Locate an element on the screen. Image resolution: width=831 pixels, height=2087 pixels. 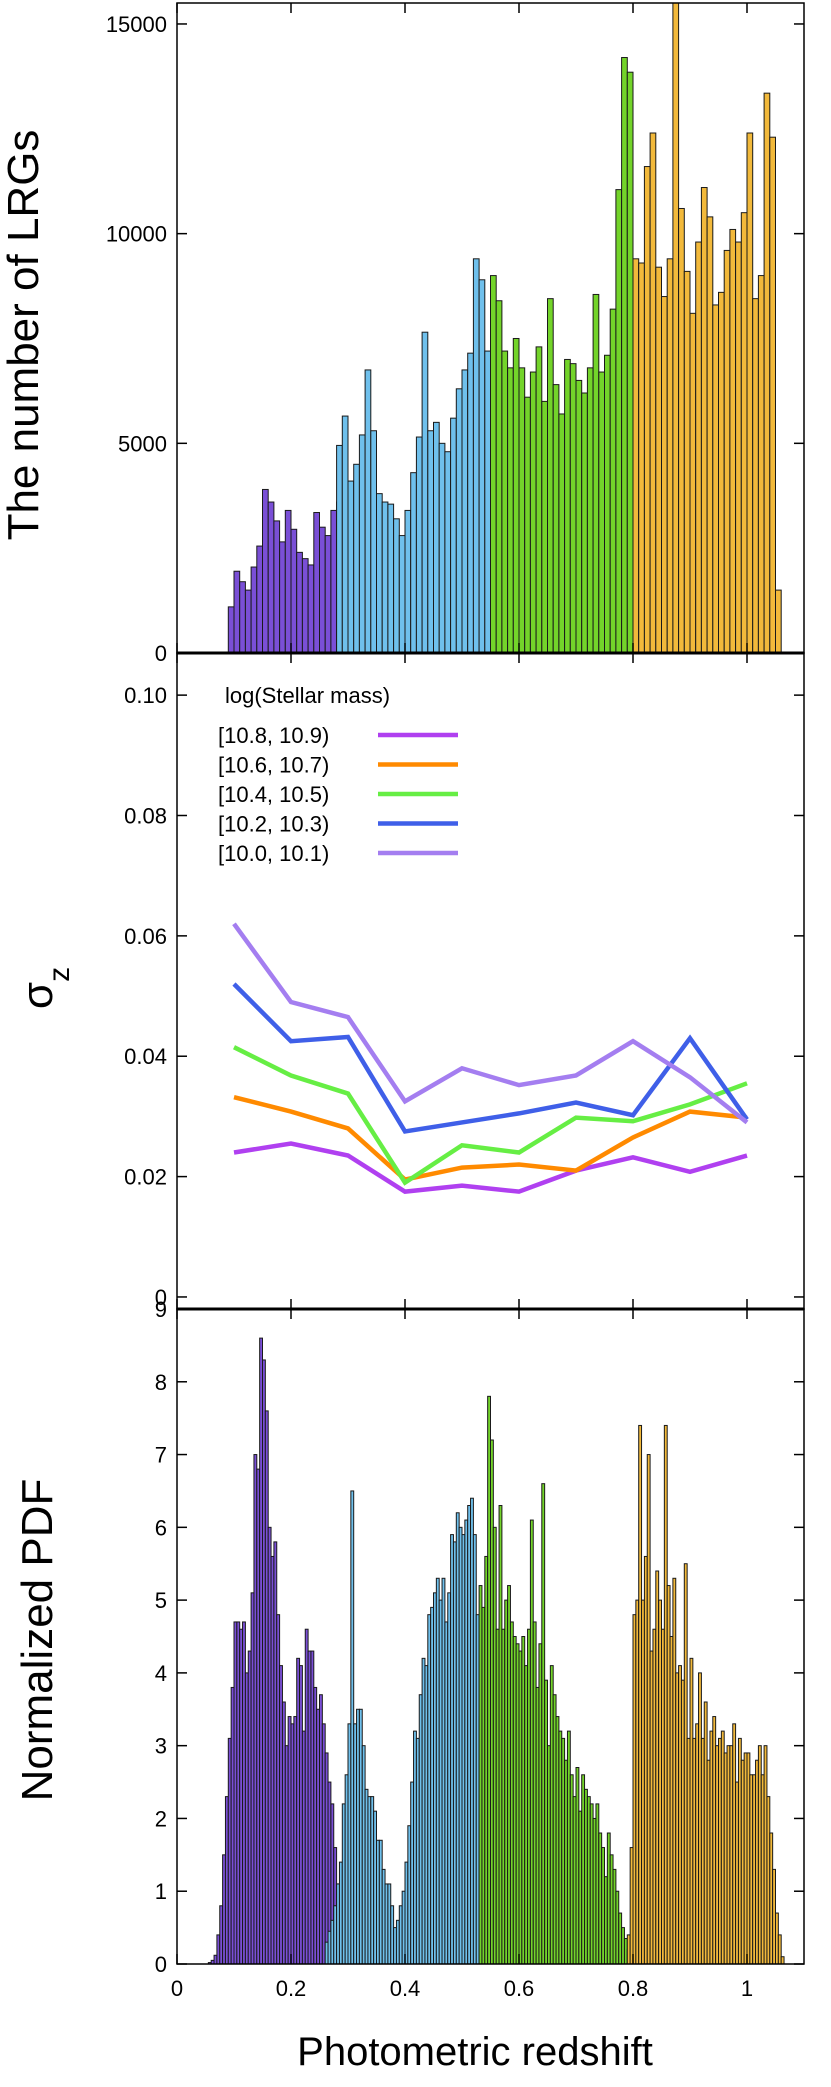
x-tick-label: 0.4 is located at coordinates (405, 1988).